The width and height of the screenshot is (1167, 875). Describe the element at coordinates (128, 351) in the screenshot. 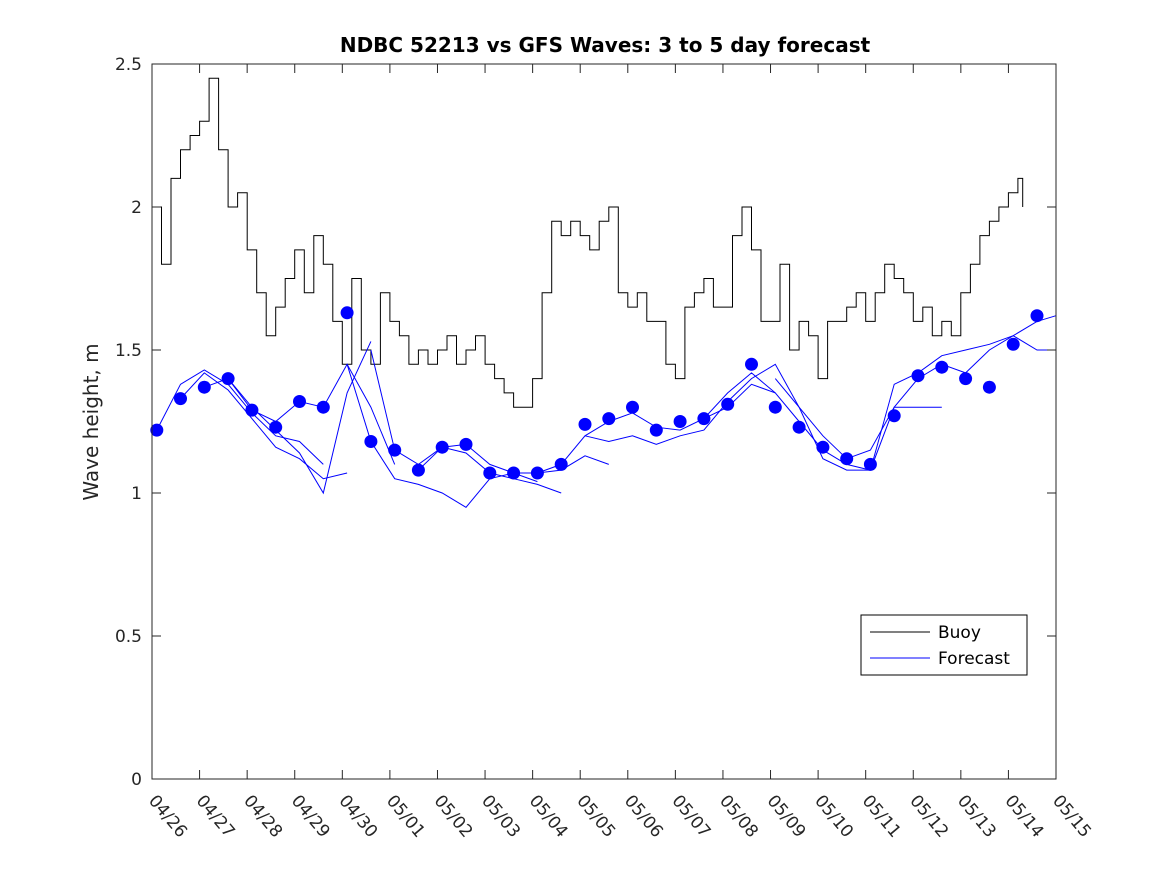

I see `y-tick-label: 1.5` at that location.